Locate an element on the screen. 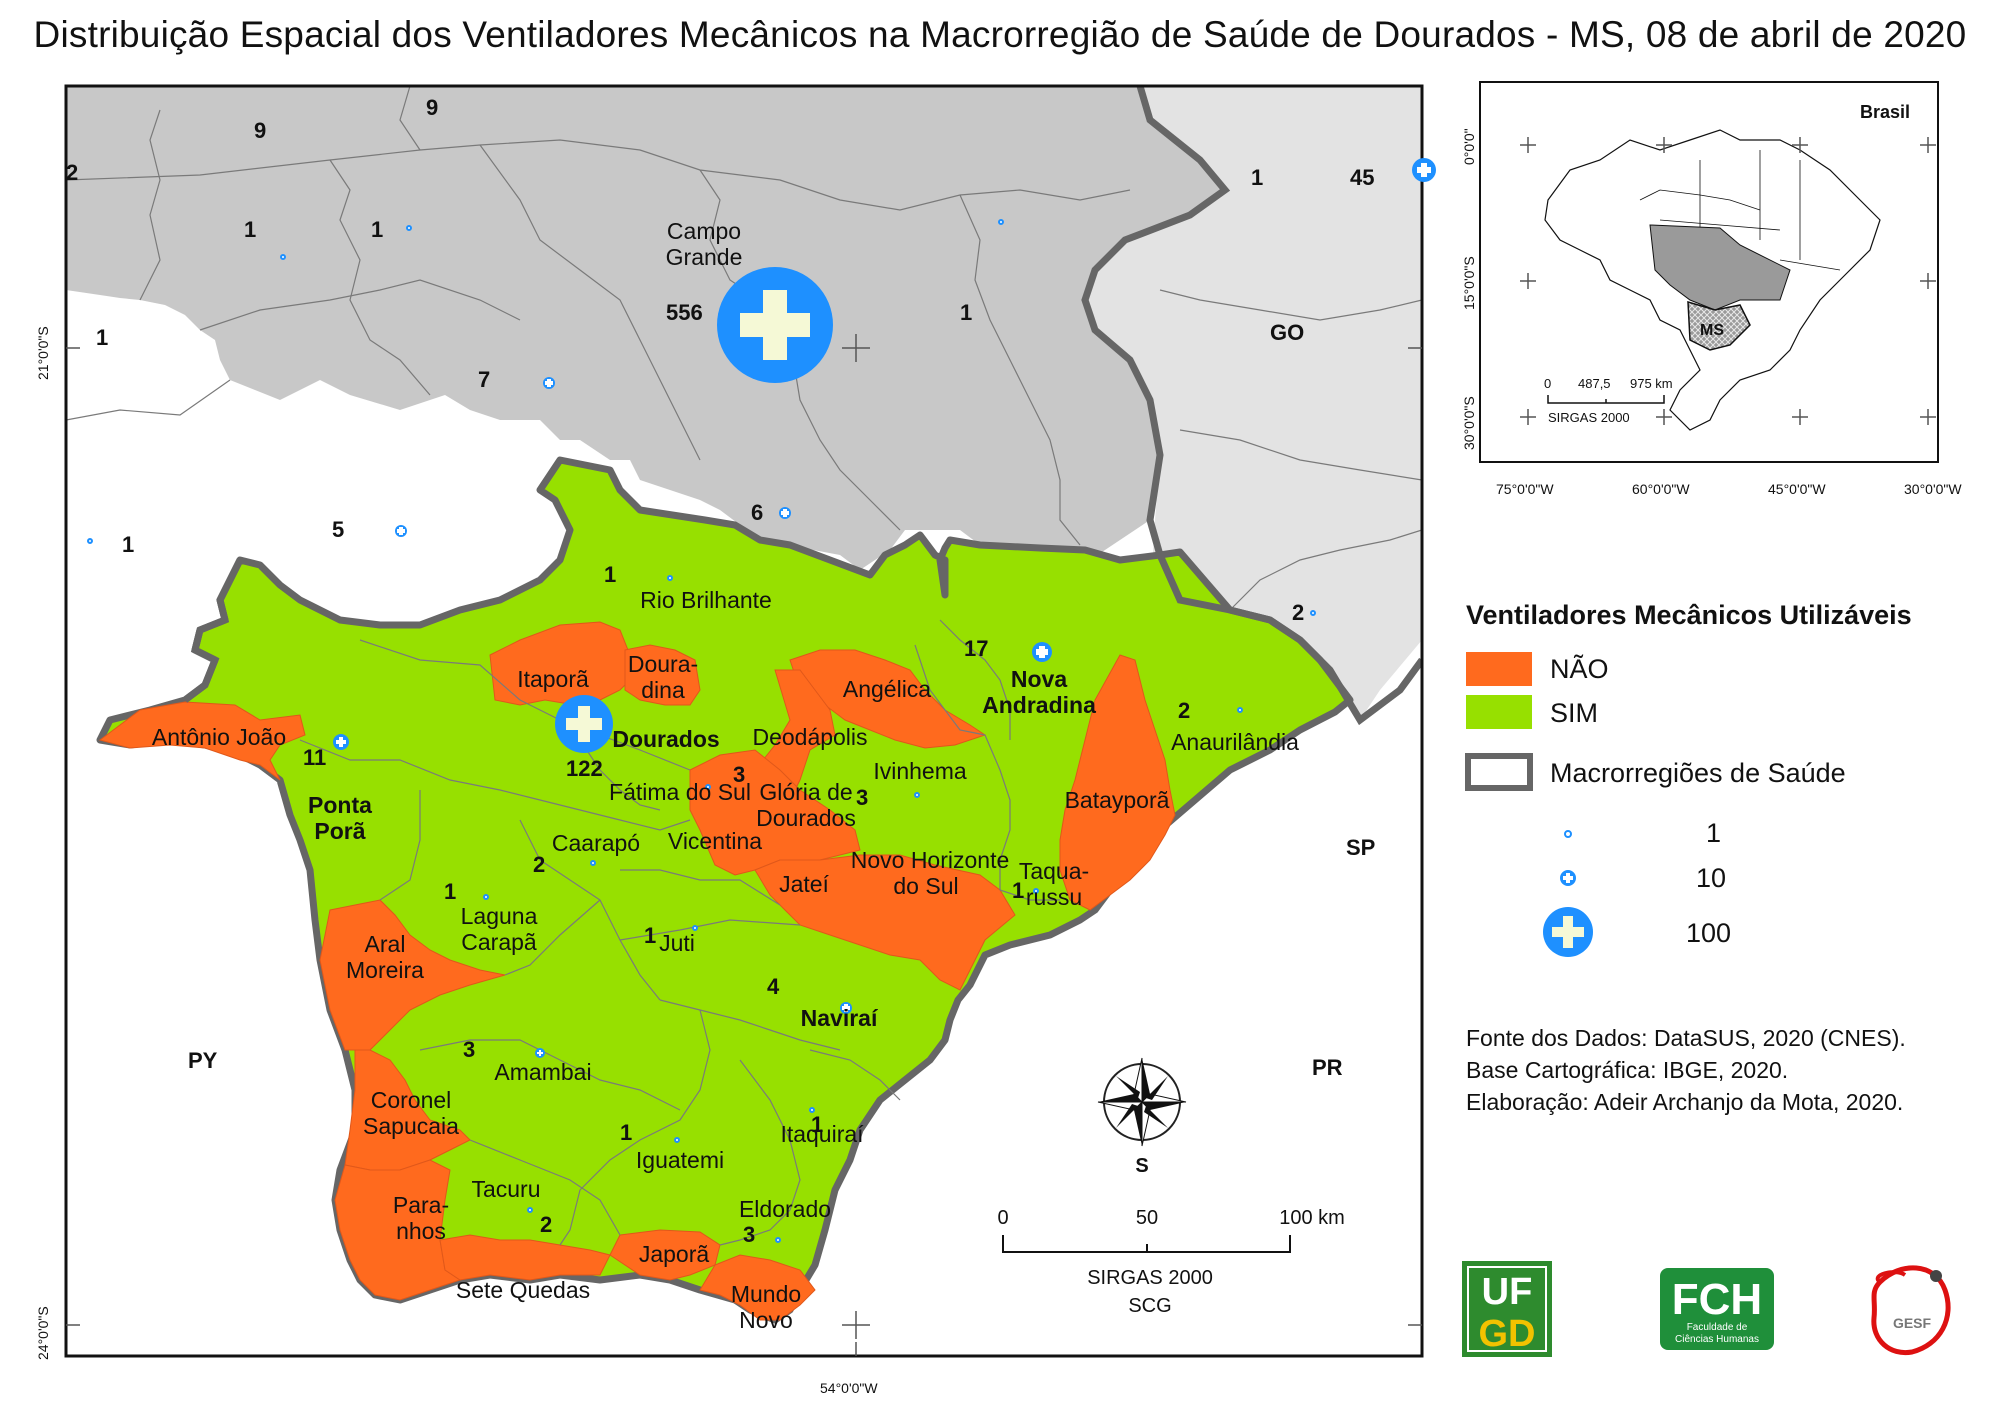  label-aral-1: Aral is located at coordinates (385, 944).